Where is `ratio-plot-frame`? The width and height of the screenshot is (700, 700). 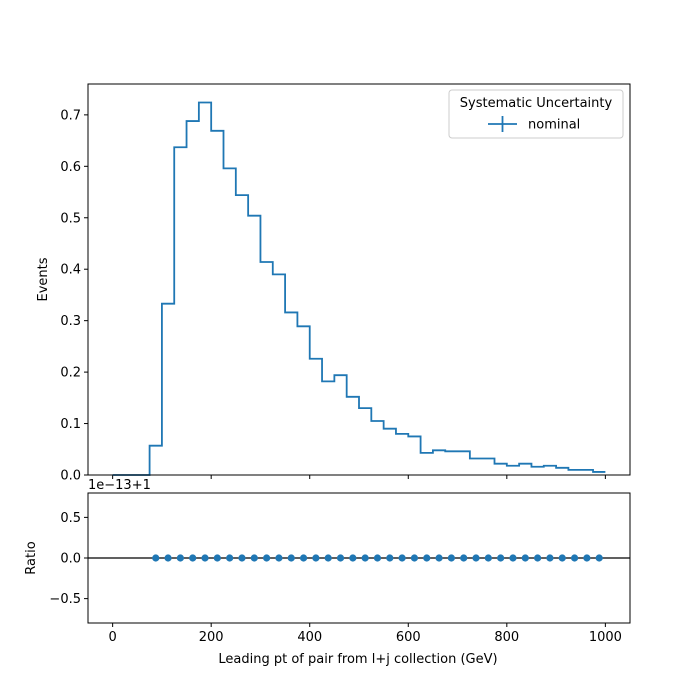 ratio-plot-frame is located at coordinates (359, 558).